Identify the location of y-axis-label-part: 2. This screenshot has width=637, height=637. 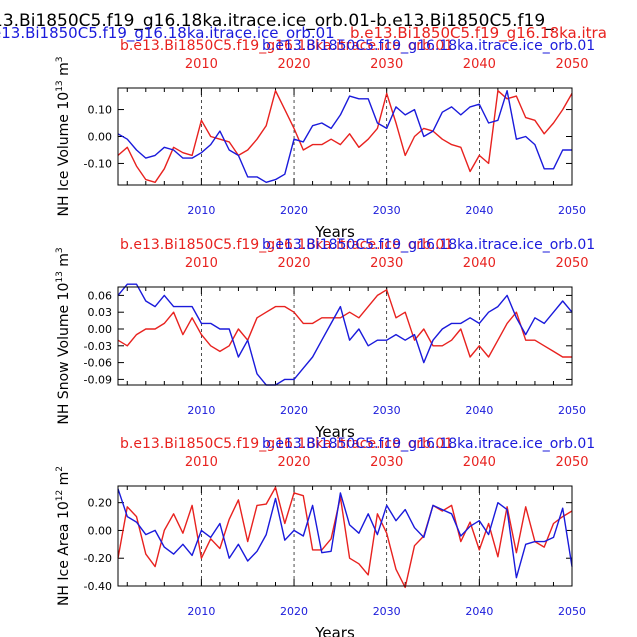
(60, 469).